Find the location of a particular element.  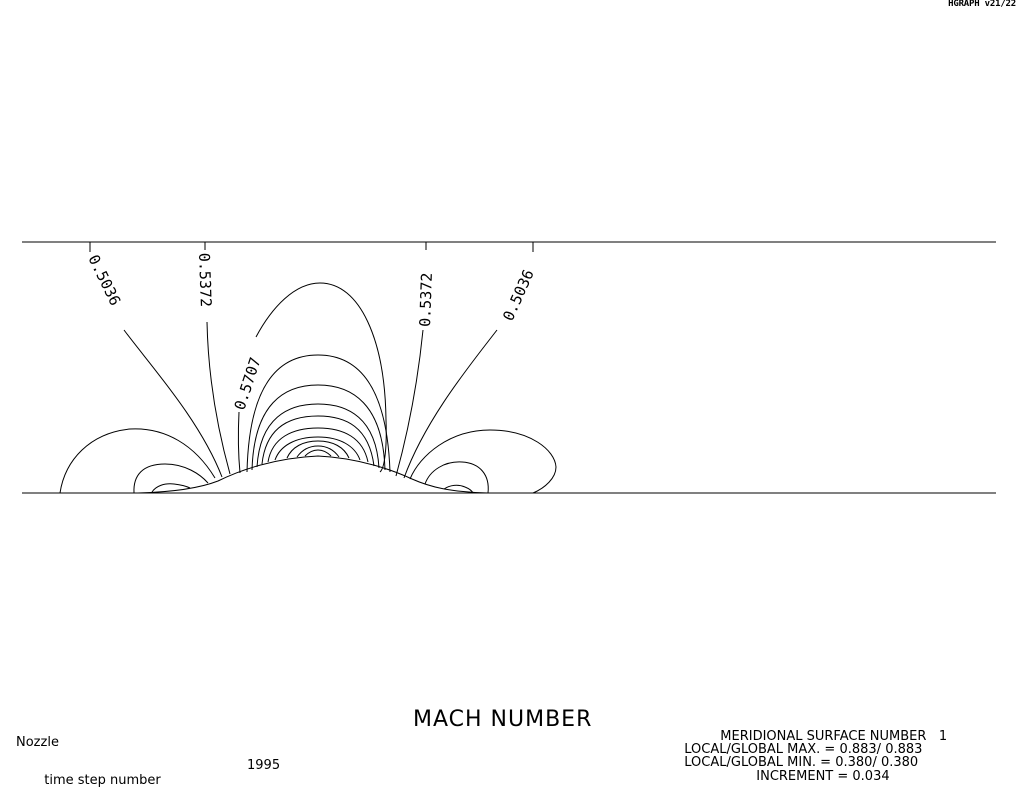

timestep-label: time step number is located at coordinates (102, 780).